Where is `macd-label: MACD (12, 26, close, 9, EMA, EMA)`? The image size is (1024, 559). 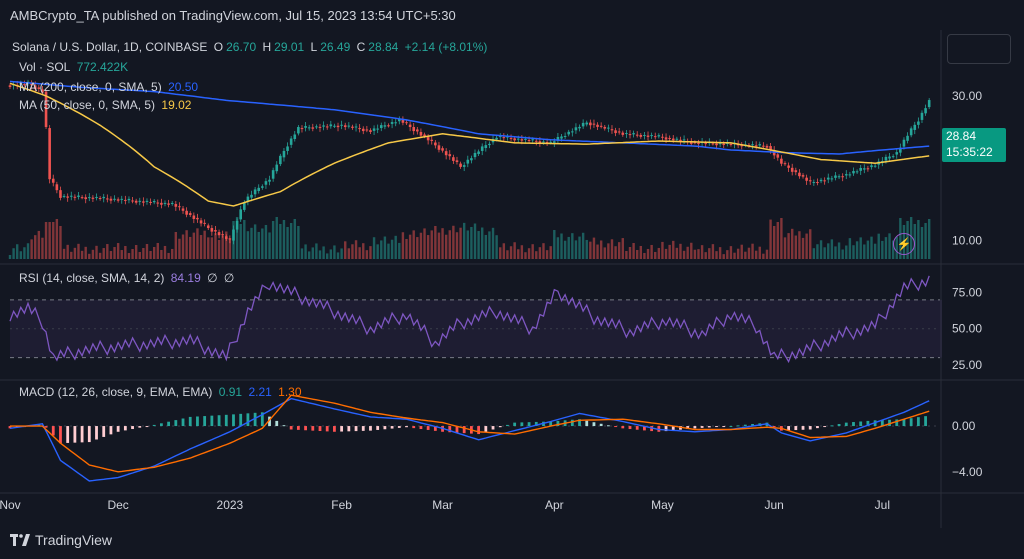
macd-label: MACD (12, 26, close, 9, EMA, EMA) is located at coordinates (116, 392).